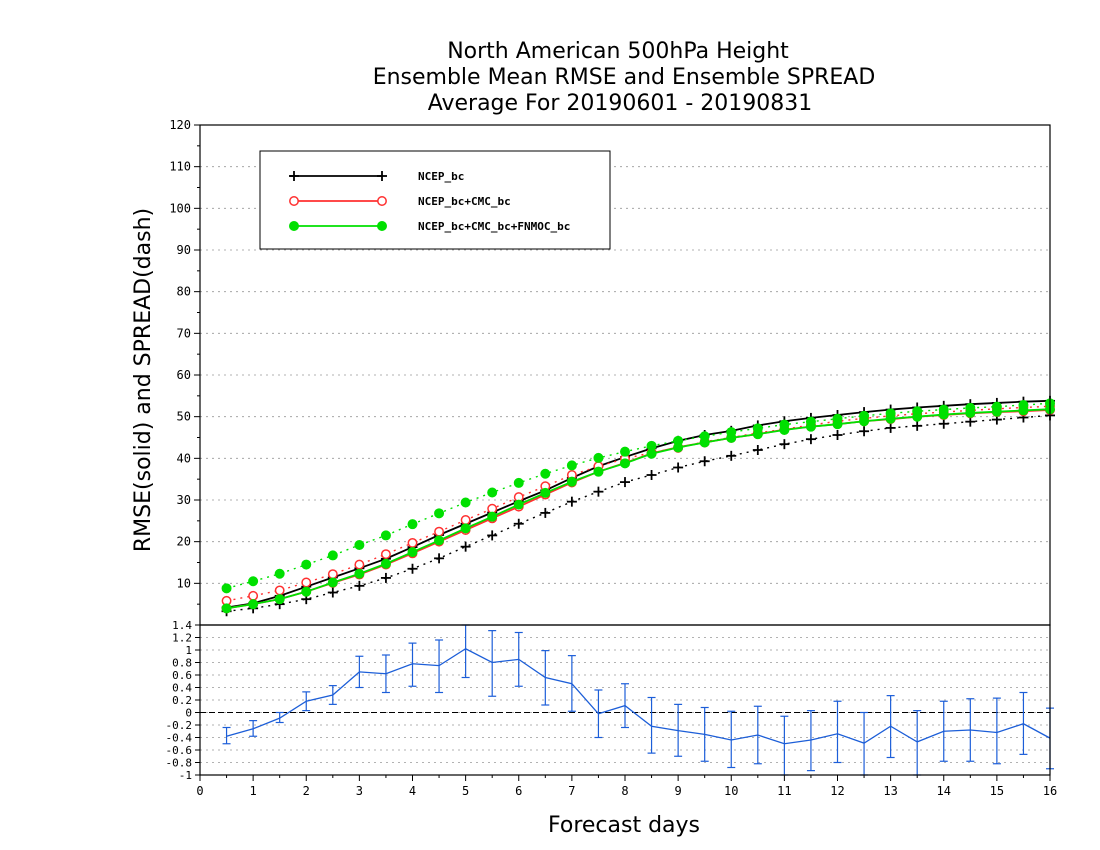 This screenshot has height=850, width=1100. Describe the element at coordinates (626, 786) in the screenshot. I see `x-ticks: 0 1 2 3 4 5 6 7 8 9 10 11 12 13 14 15 16` at that location.